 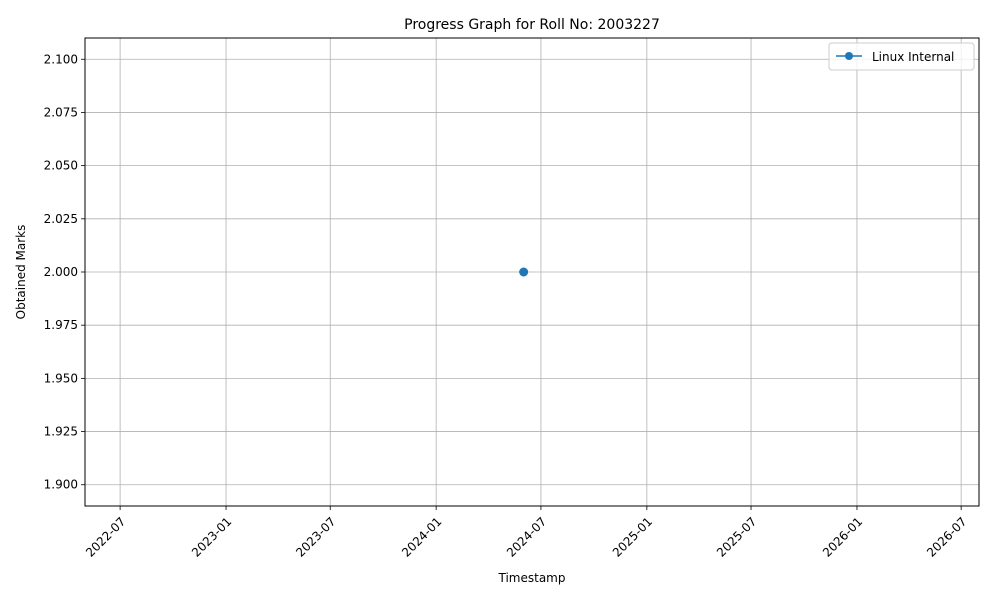 What do you see at coordinates (532, 578) in the screenshot?
I see `x-axis-label: Timestamp` at bounding box center [532, 578].